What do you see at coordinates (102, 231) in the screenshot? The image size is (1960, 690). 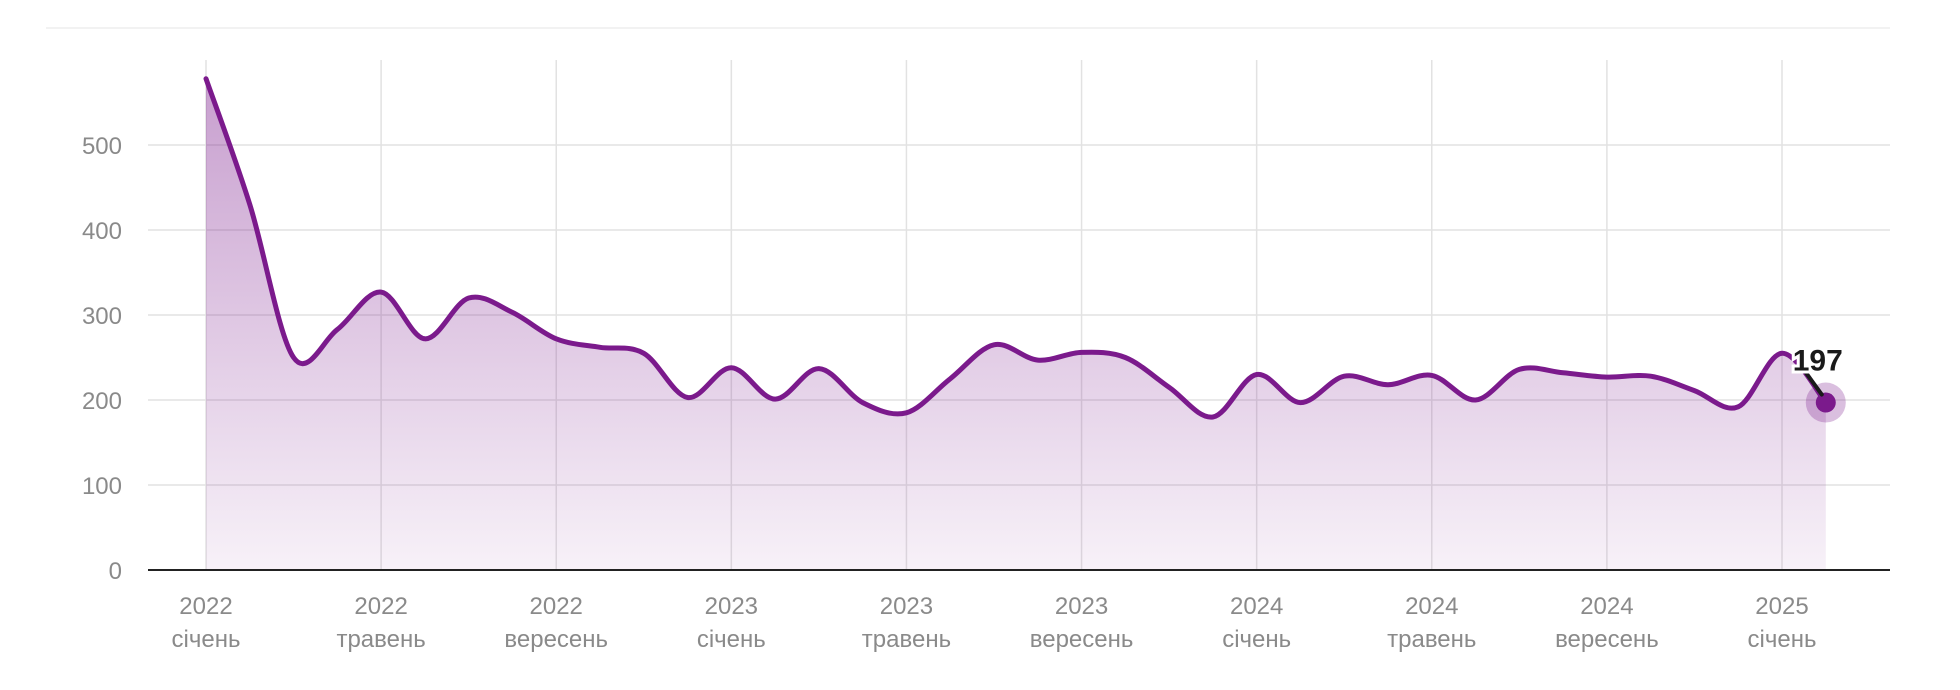 I see `y-tick-label: 400` at bounding box center [102, 231].